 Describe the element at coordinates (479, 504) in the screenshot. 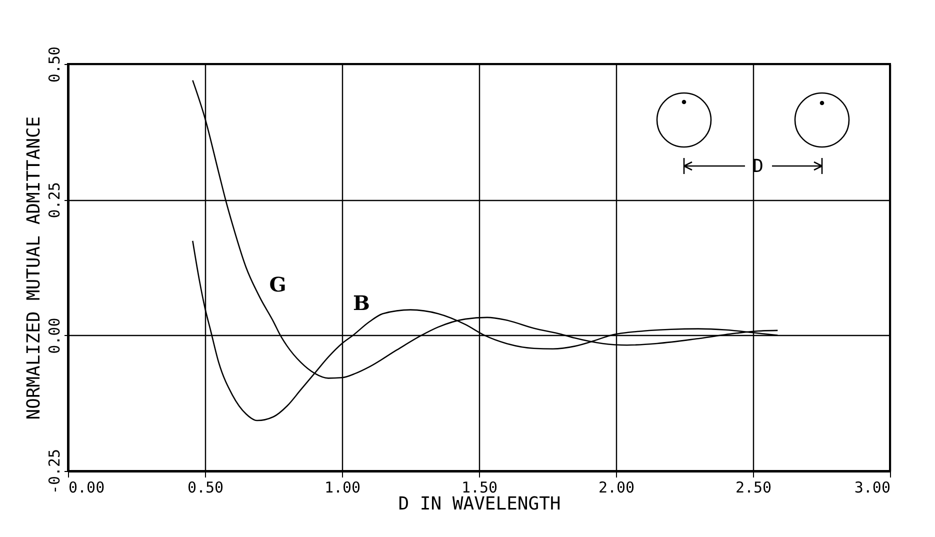

I see `x-axis-title: D IN WAVELENGTH` at that location.